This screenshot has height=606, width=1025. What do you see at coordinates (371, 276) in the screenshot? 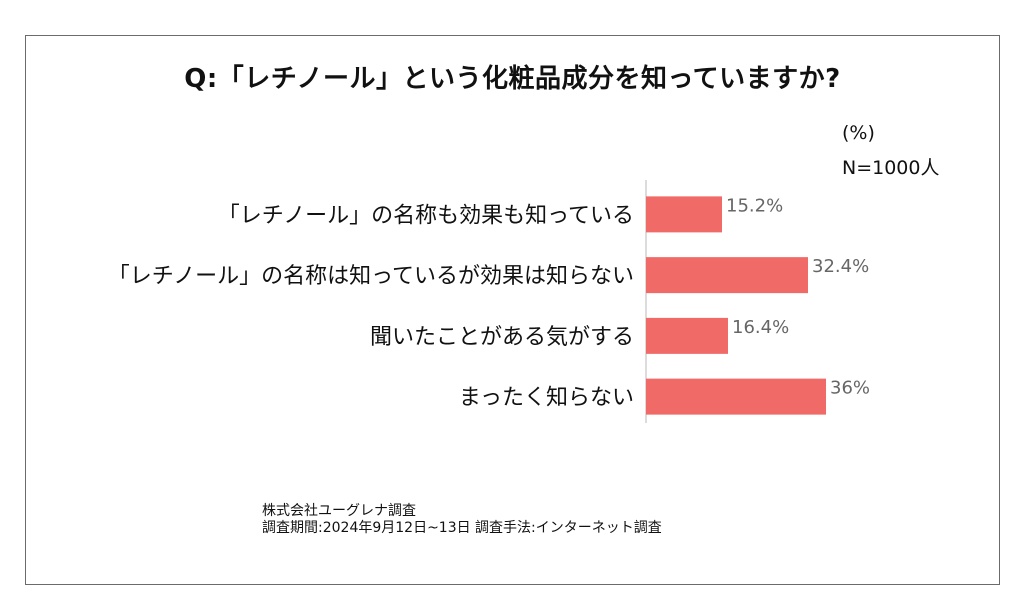
I see `category-label: 「レチノール」の名称は知っているが効果は知らない` at bounding box center [371, 276].